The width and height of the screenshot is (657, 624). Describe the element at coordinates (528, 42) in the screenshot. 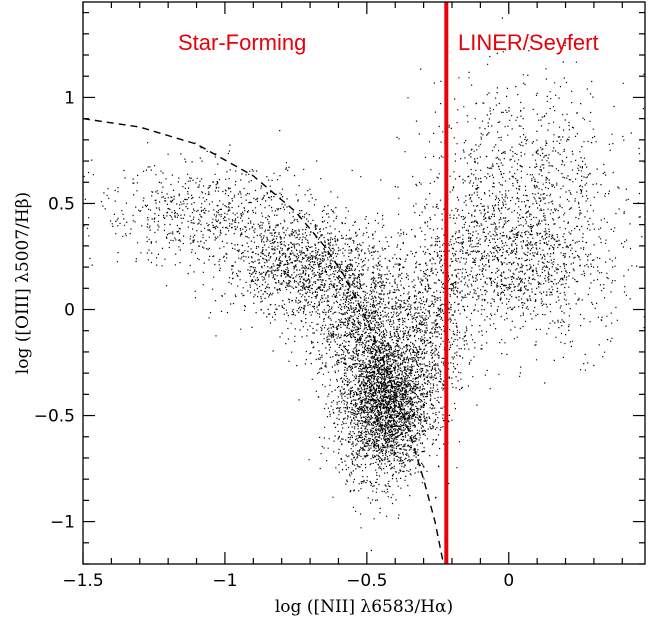

I see `liner-seyfert-label: LINER/Seyfert` at that location.